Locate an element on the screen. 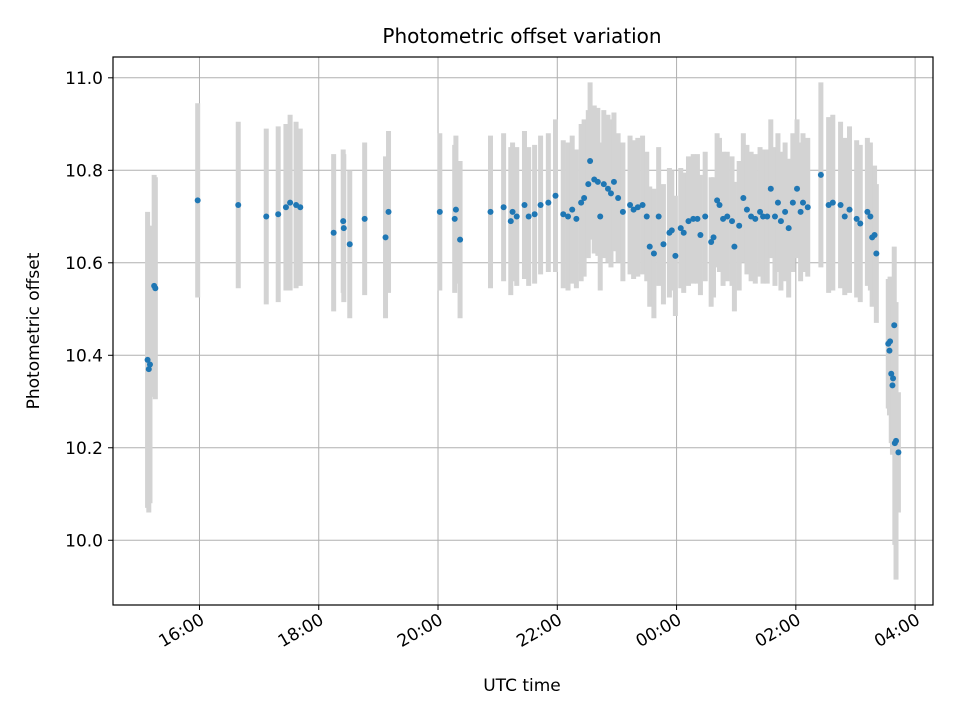 The width and height of the screenshot is (960, 720). y-tick-label: 10.0 is located at coordinates (84, 541).